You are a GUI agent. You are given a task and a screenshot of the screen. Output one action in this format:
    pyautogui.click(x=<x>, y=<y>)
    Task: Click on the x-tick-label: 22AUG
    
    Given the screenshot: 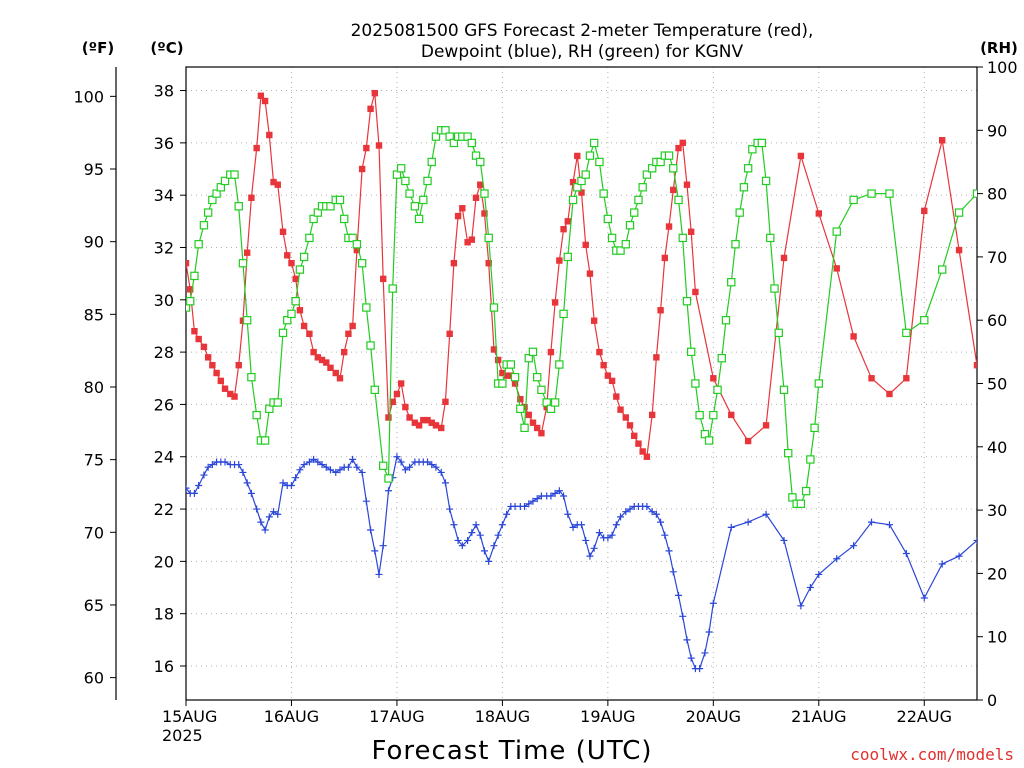 What is the action you would take?
    pyautogui.click(x=924, y=716)
    